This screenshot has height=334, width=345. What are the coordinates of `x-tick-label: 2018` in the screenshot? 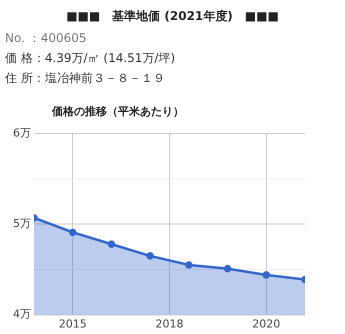 It's located at (170, 323).